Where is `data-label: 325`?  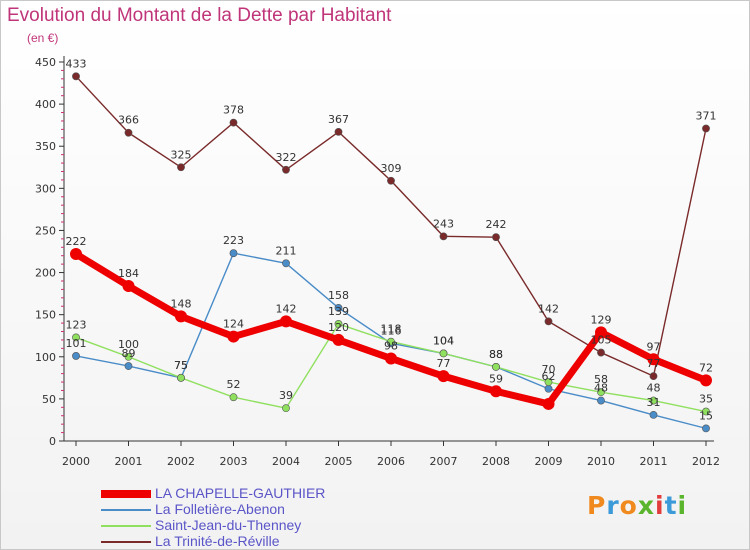
data-label: 325 is located at coordinates (181, 154).